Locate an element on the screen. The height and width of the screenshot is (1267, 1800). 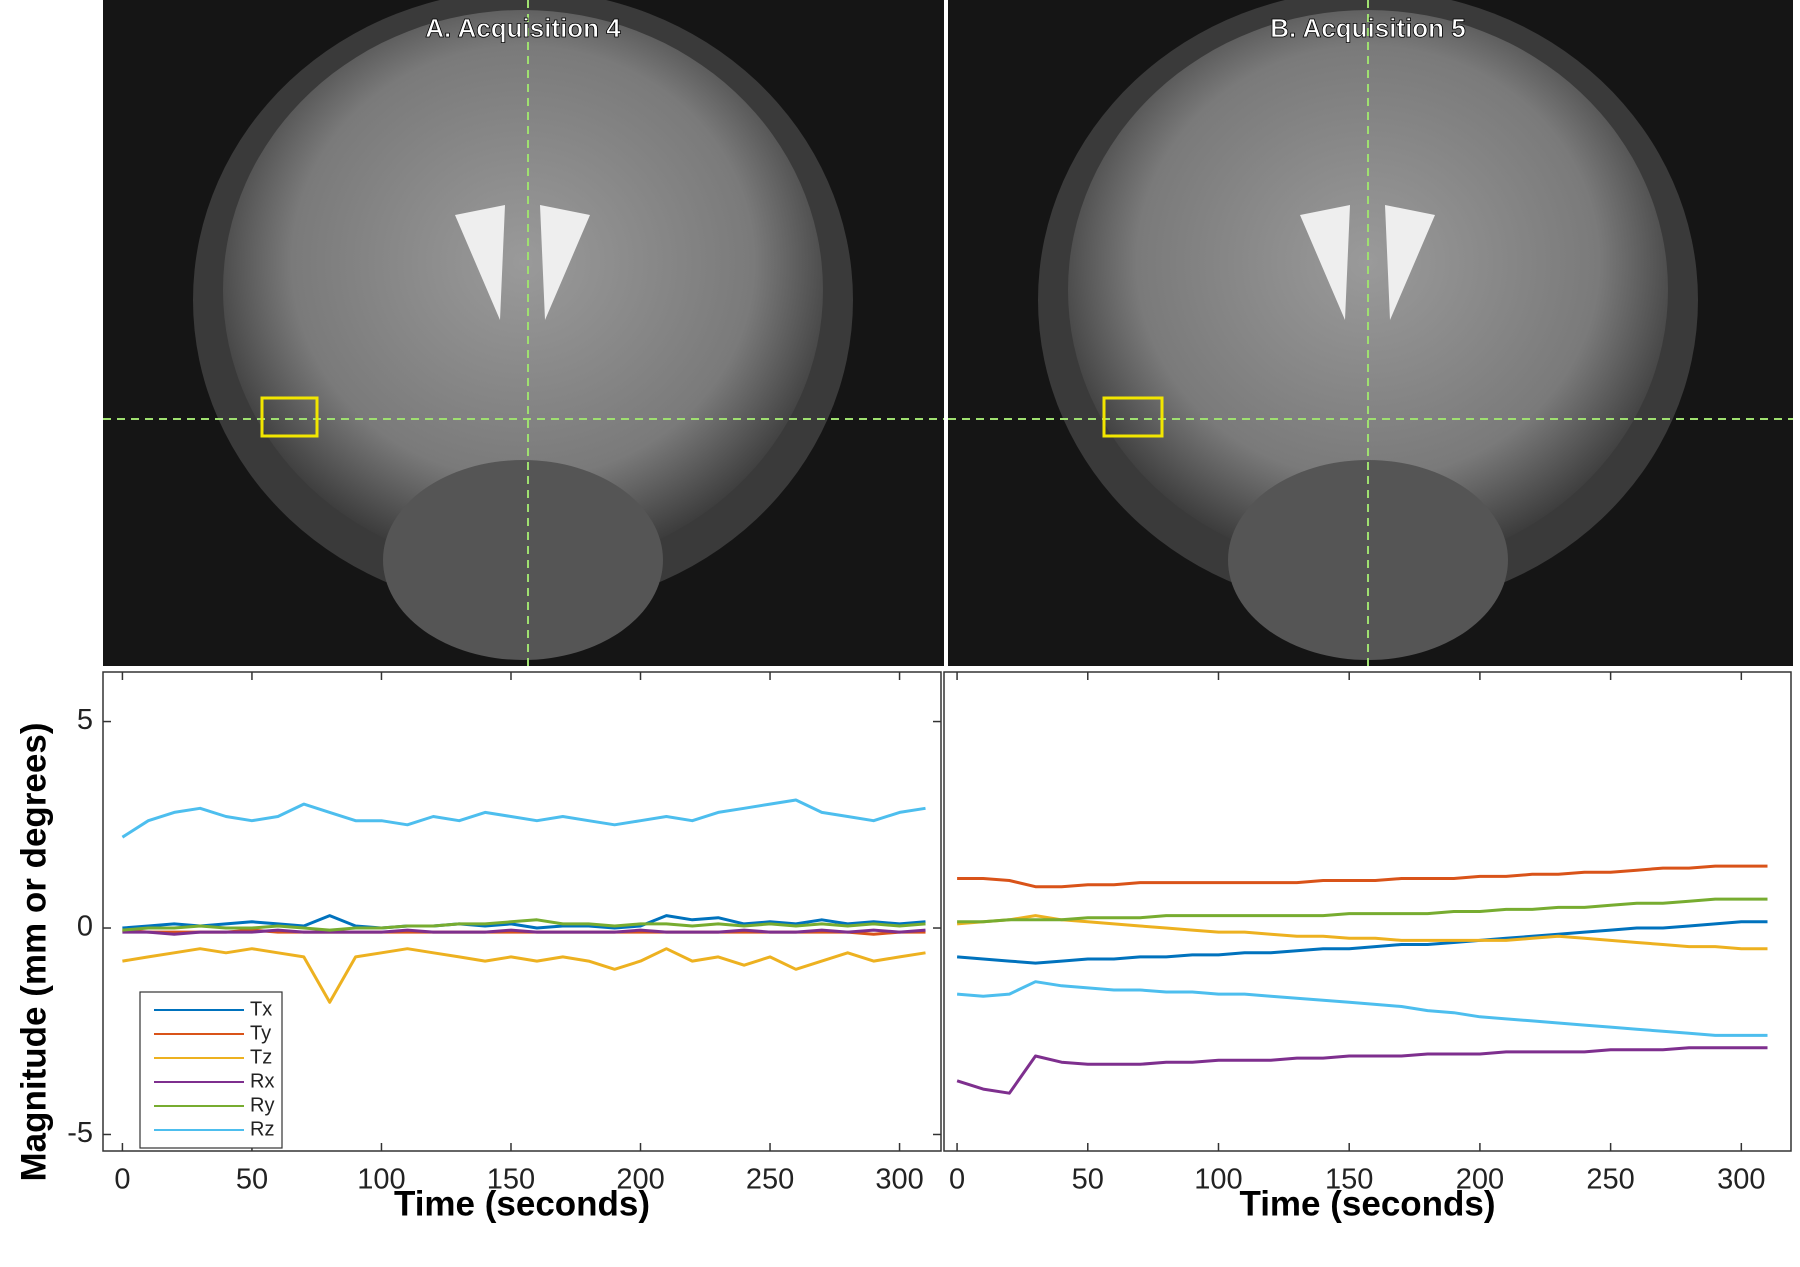
legend-label: Ty is located at coordinates (260, 1033).